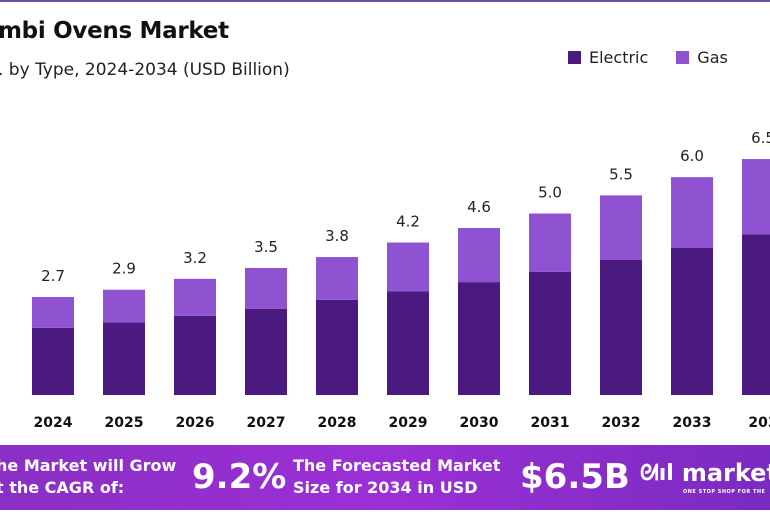 Image resolution: width=770 pixels, height=515 pixels. I want to click on total-label: 3.2, so click(195, 258).